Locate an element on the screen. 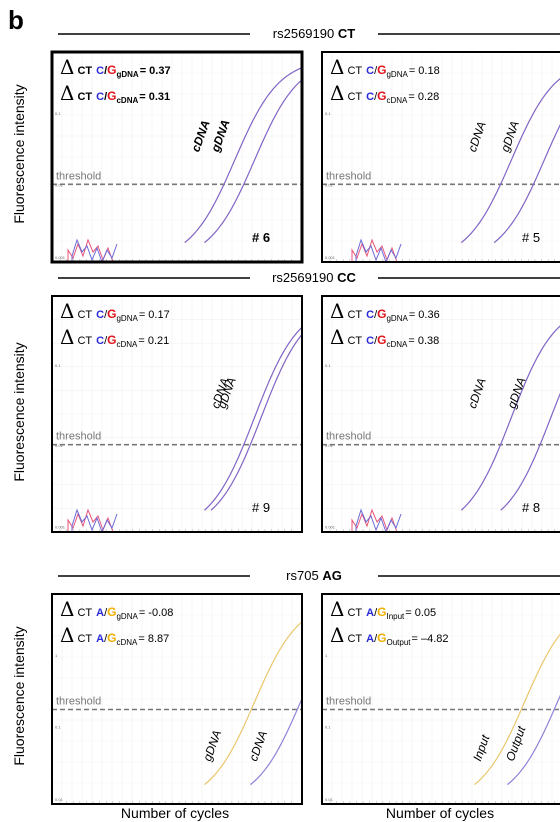 The width and height of the screenshot is (560, 822). curve-label: Input is located at coordinates (481, 748).